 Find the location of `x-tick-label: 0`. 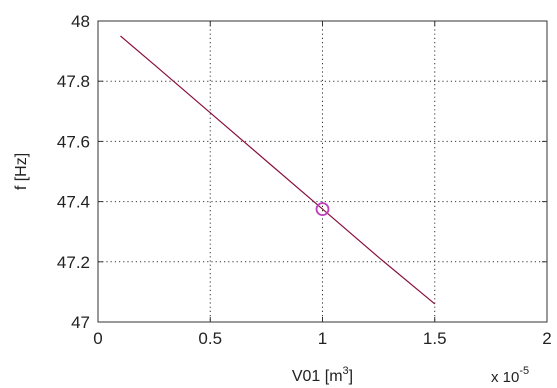

x-tick-label: 0 is located at coordinates (97, 338).